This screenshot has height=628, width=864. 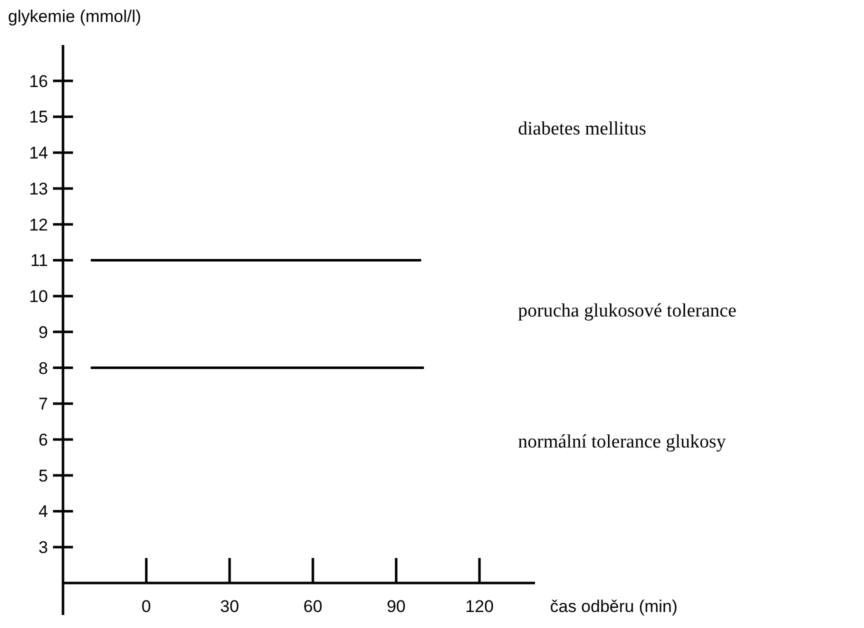 What do you see at coordinates (396, 606) in the screenshot?
I see `x-tick-label: 90` at bounding box center [396, 606].